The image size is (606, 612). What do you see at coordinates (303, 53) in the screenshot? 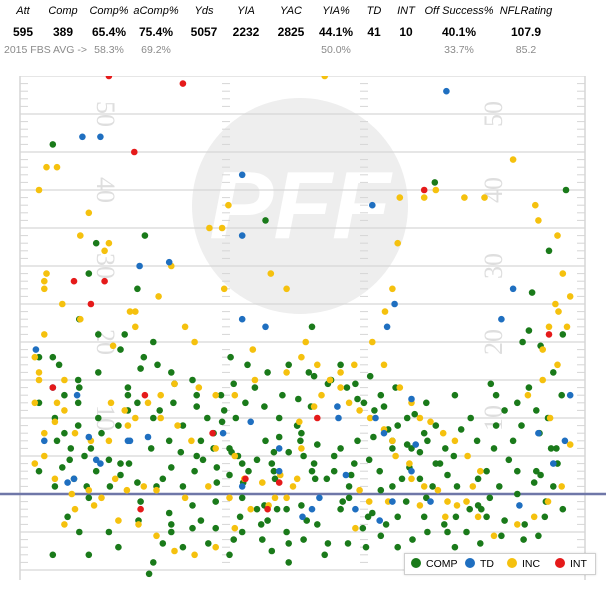
I see `stats-avg-row: 2015 FBS AVG -> 58.3% 69.2% 50.0% 33.7% 85.2` at bounding box center [303, 53].